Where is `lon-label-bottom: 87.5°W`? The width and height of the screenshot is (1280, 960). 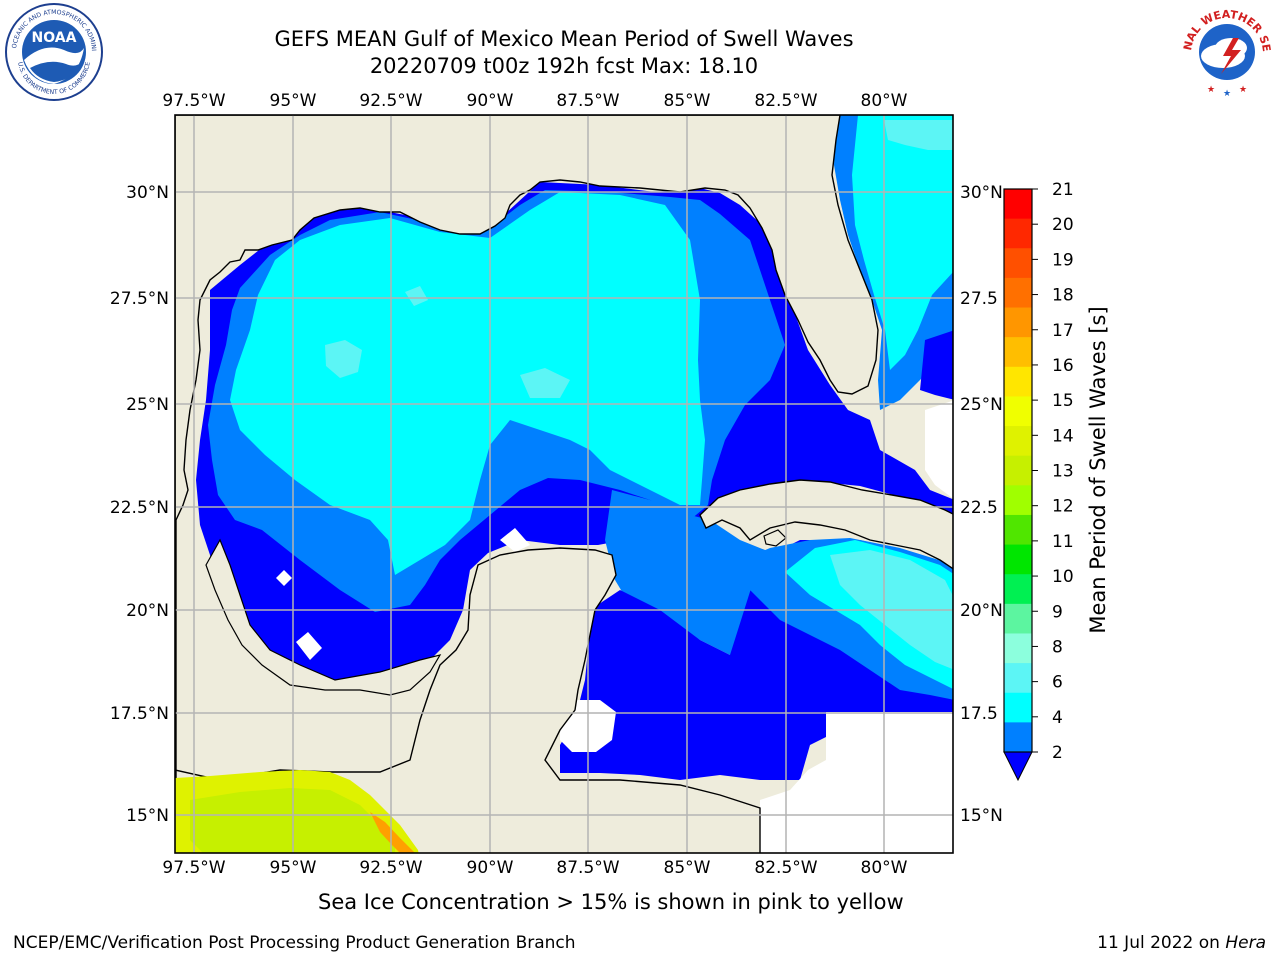
lon-label-bottom: 87.5°W is located at coordinates (587, 868).